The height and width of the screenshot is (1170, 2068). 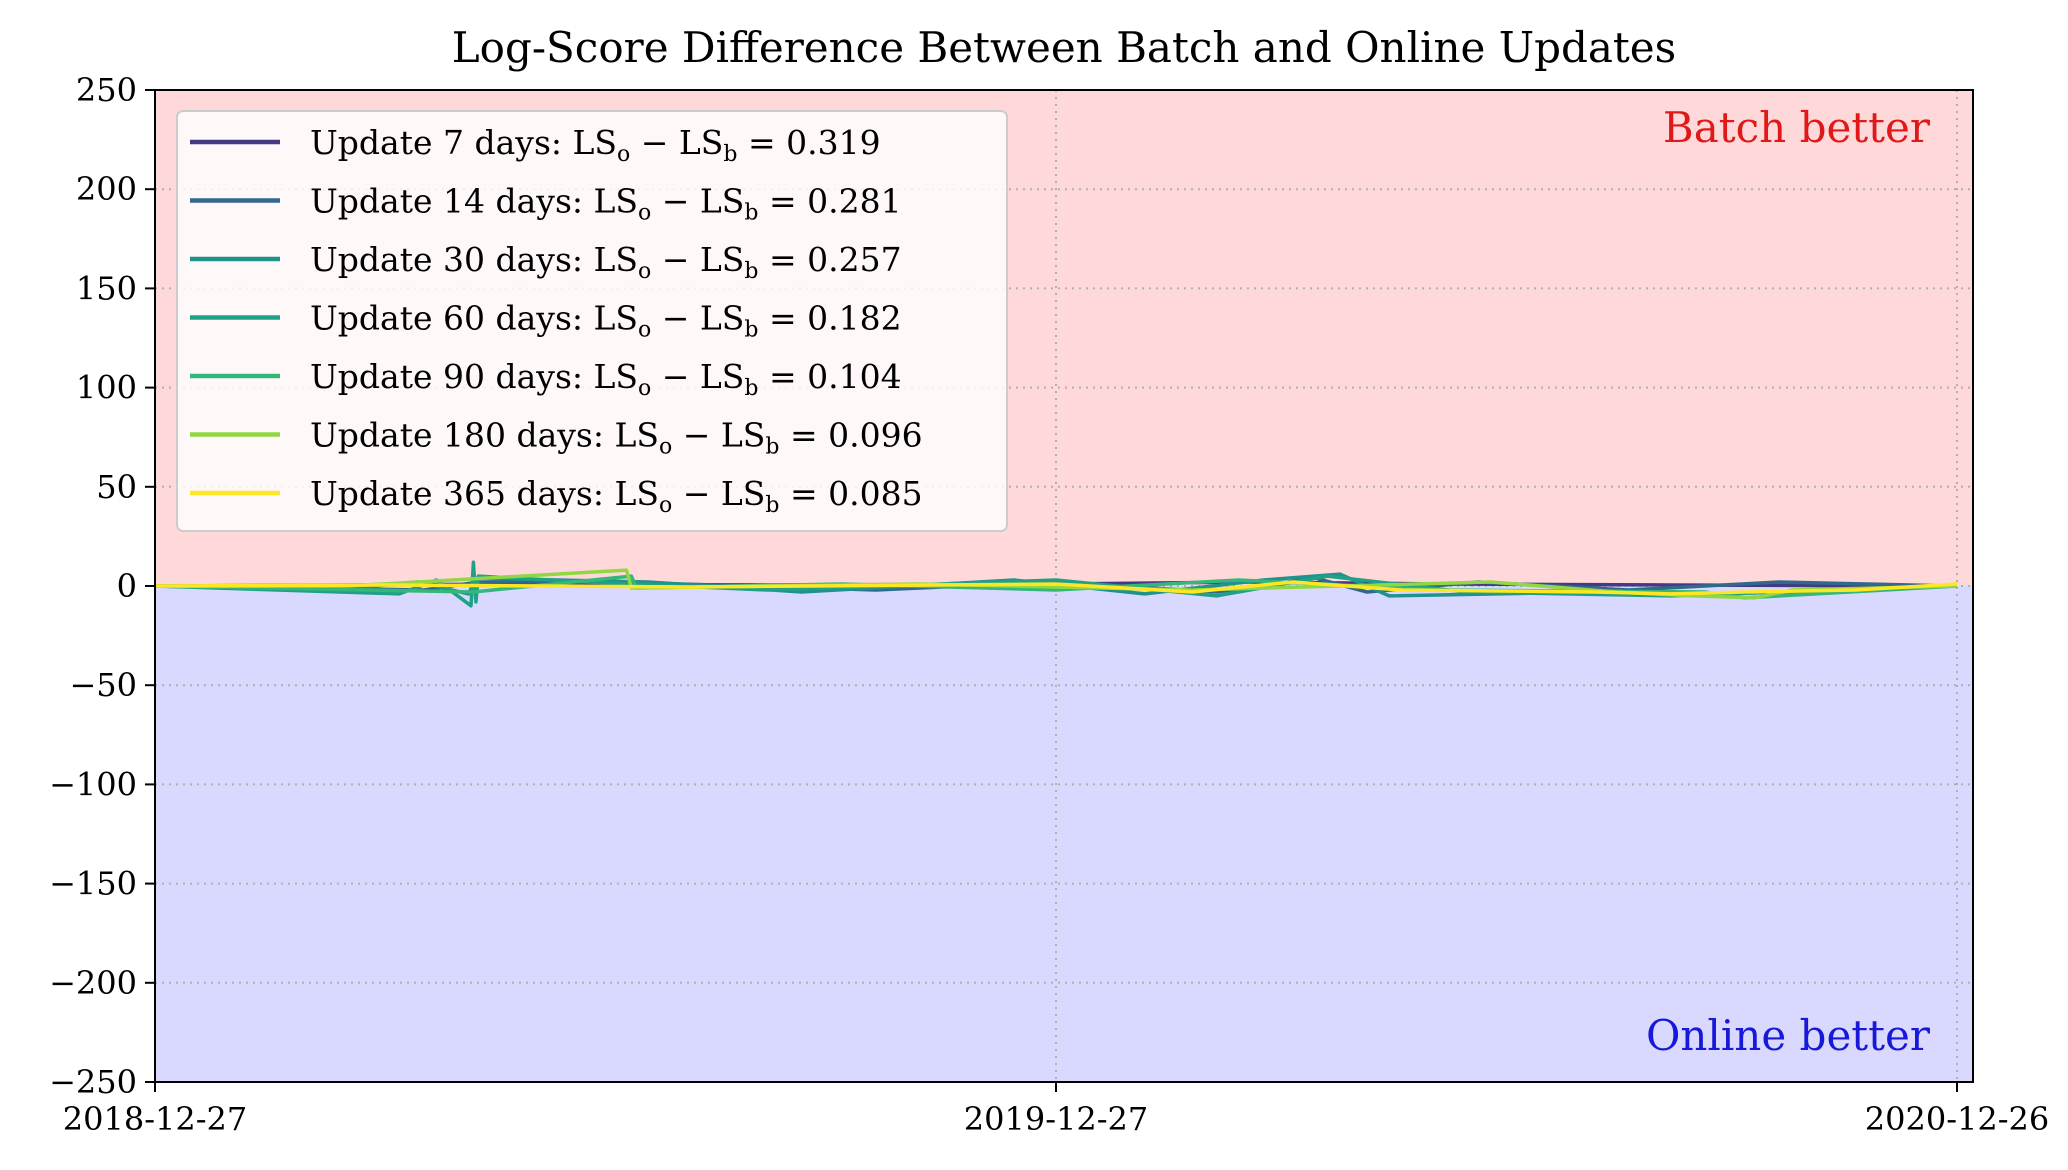 I want to click on y-tick-label: 50, so click(x=116, y=487).